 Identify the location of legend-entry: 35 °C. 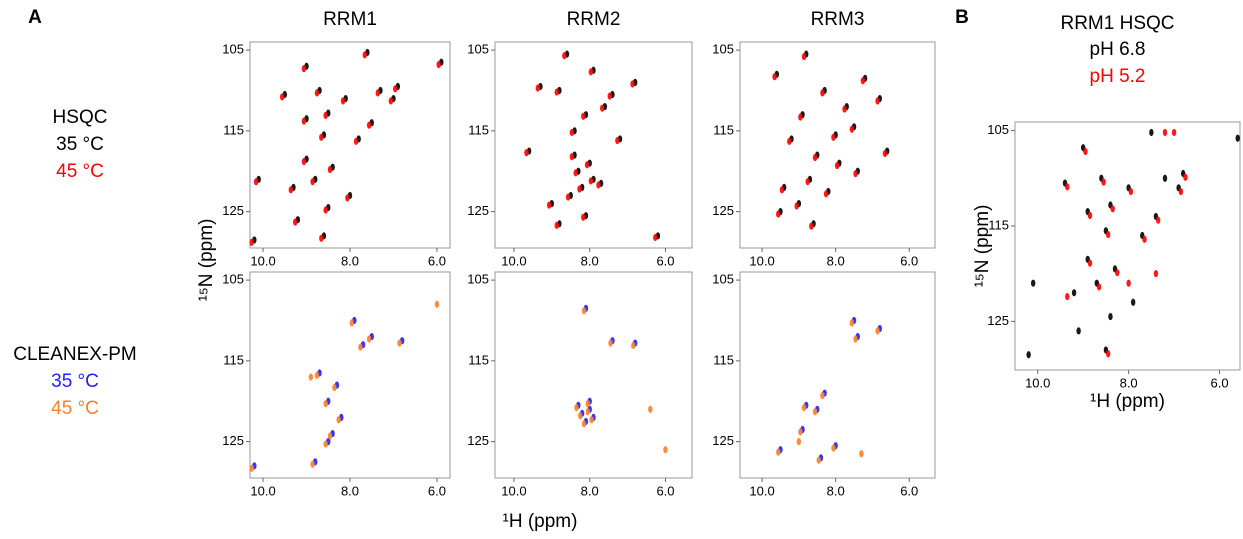
(80, 144).